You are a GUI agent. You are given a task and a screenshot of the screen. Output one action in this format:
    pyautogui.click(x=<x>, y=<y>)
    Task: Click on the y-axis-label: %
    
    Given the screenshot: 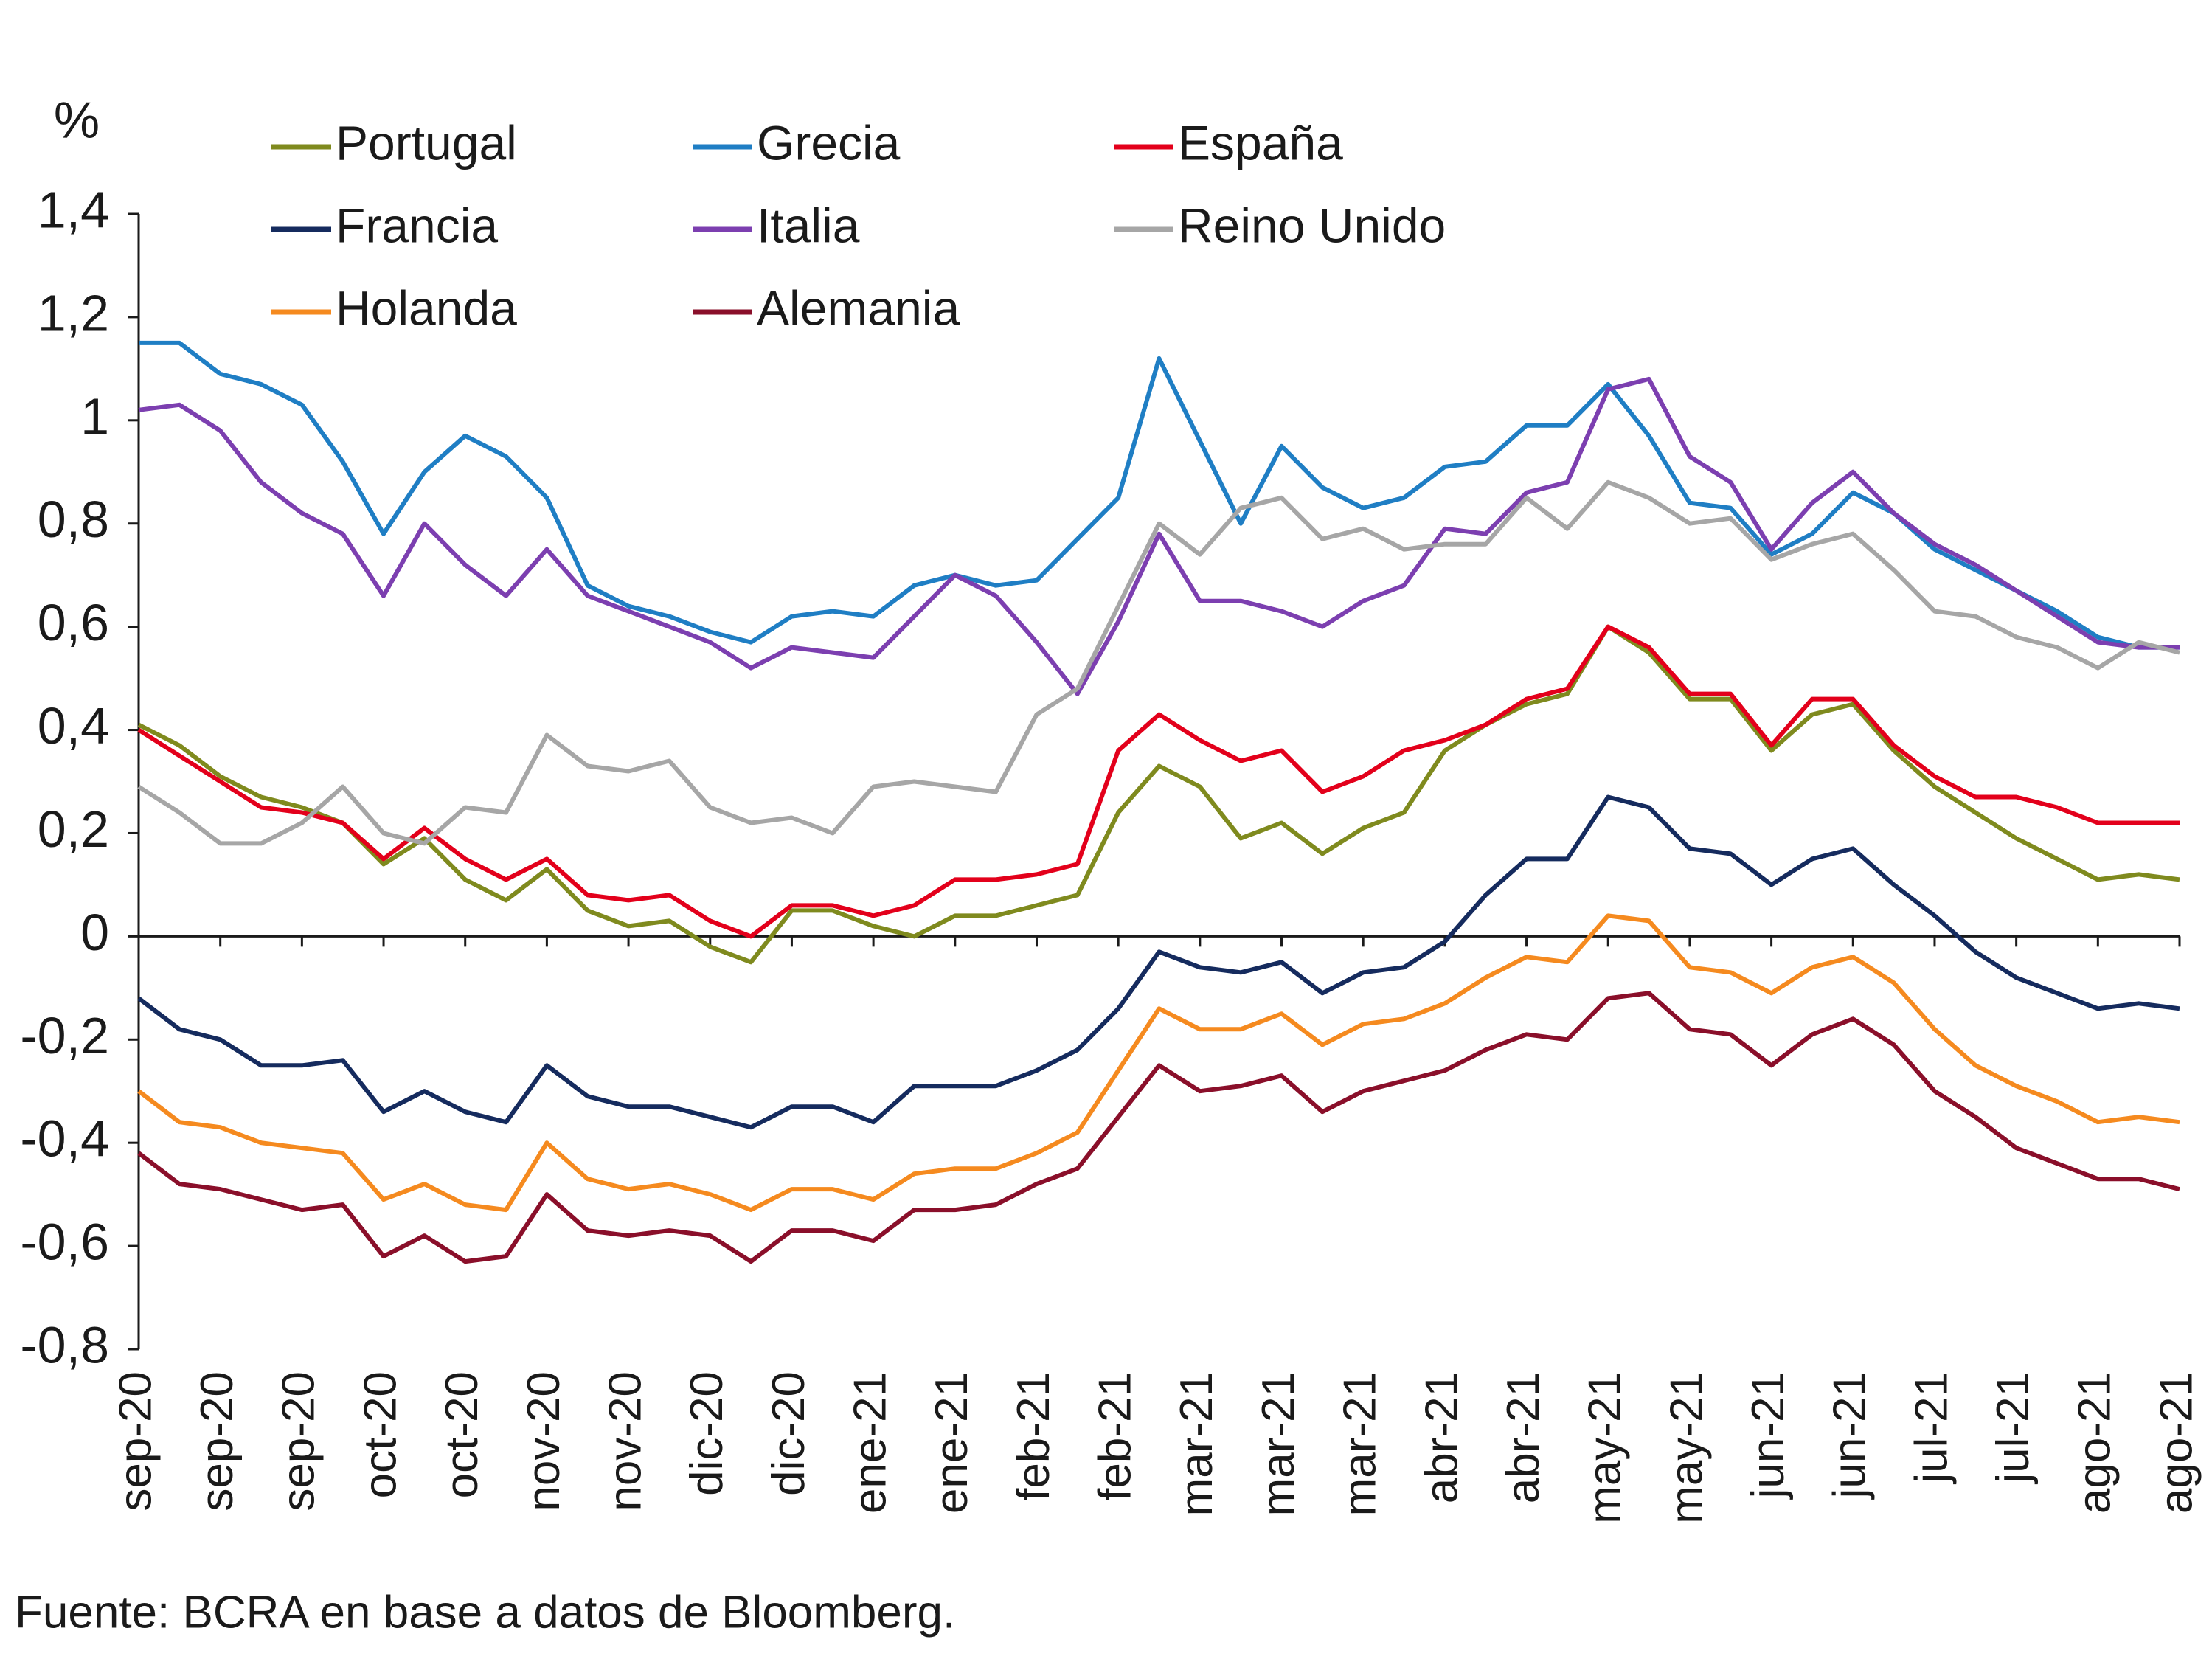 What is the action you would take?
    pyautogui.click(x=77, y=120)
    